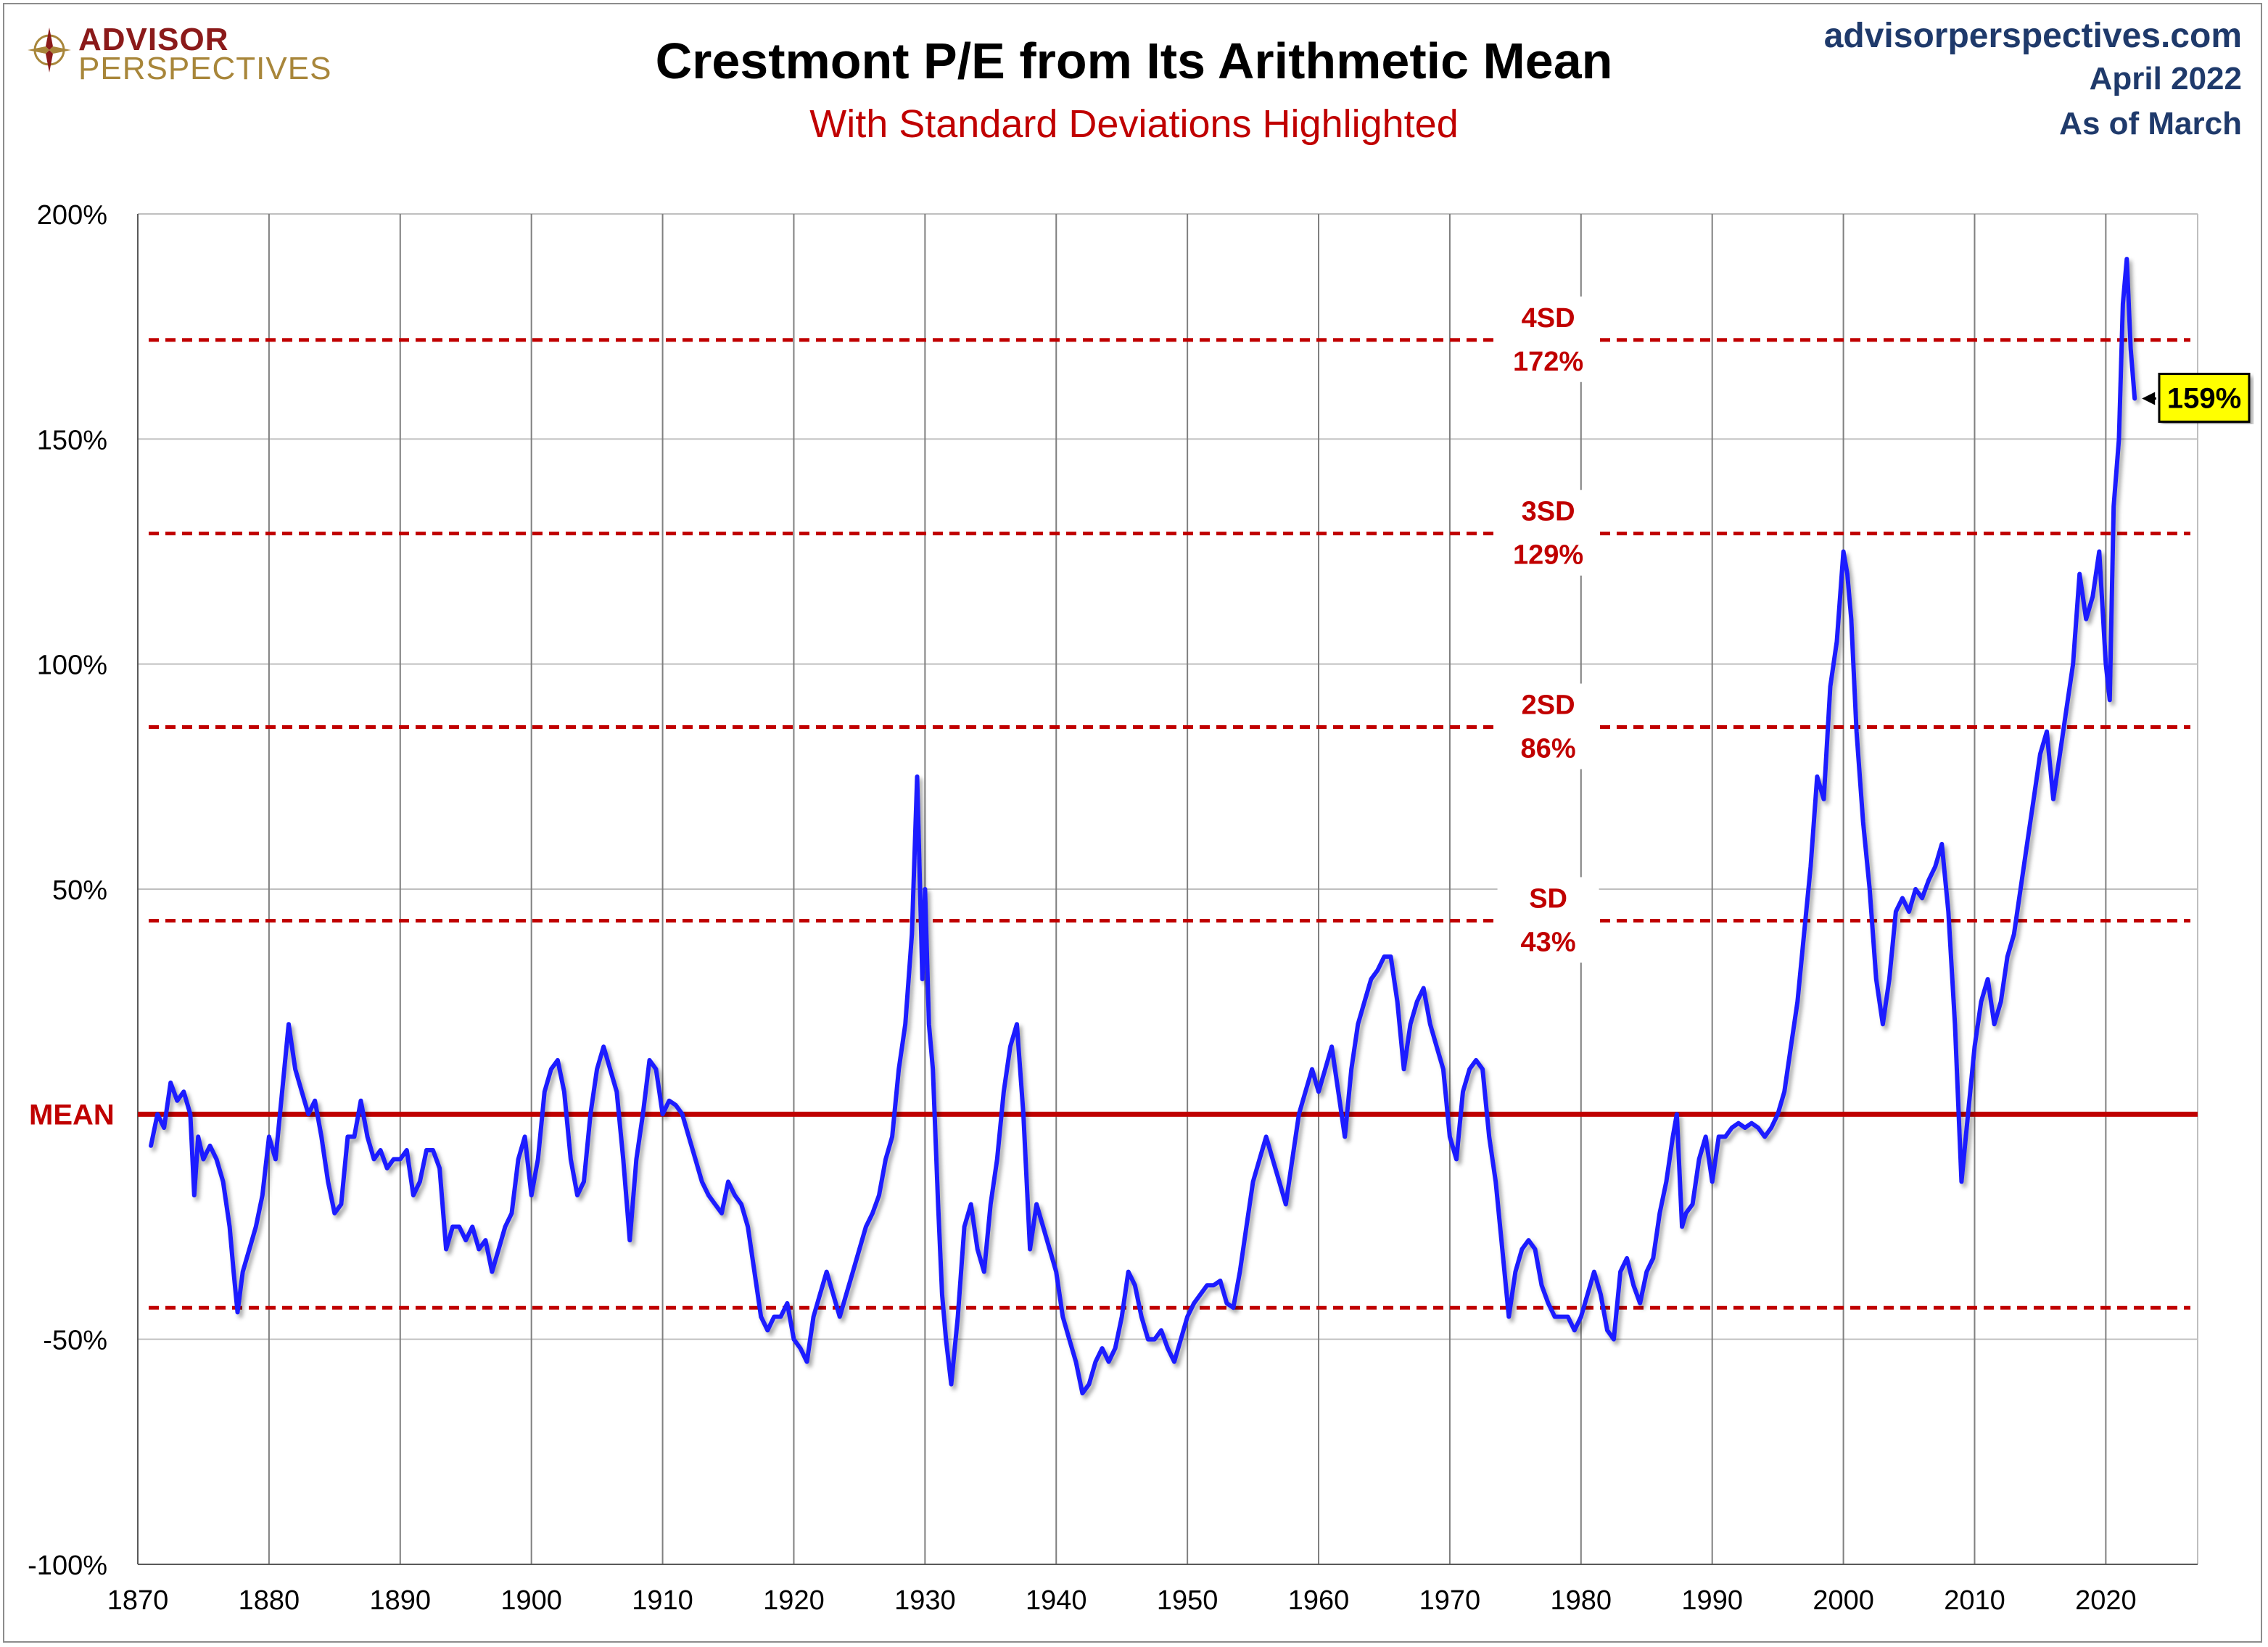  Describe the element at coordinates (1134, 124) in the screenshot. I see `chart-subtitle: With Standard Deviations Highlighted` at that location.